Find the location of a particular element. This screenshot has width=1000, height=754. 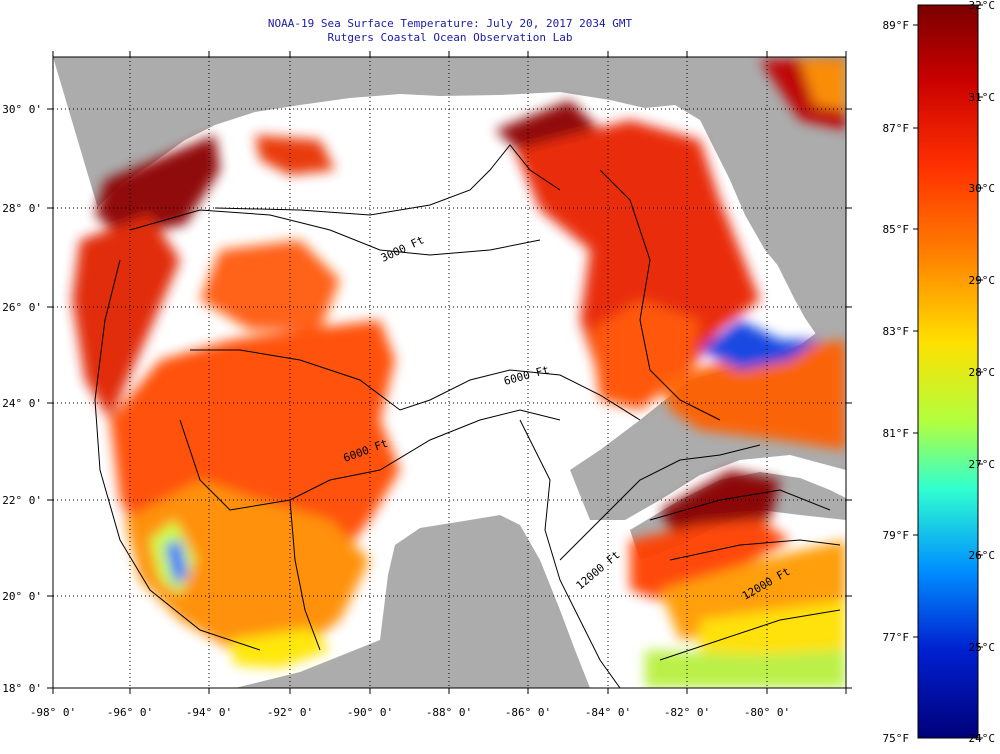

c-label: 31°C is located at coordinates (982, 97).